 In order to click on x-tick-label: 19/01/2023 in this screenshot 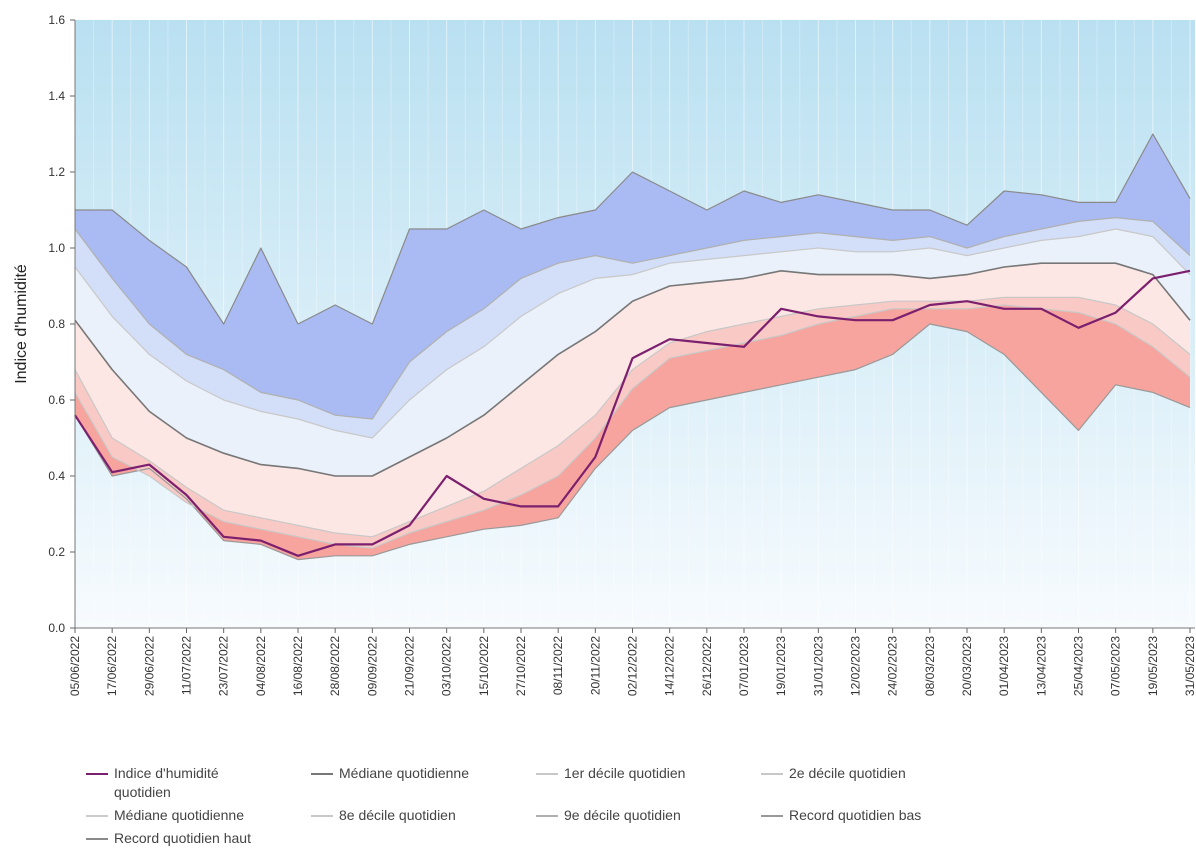, I will do `click(781, 666)`.